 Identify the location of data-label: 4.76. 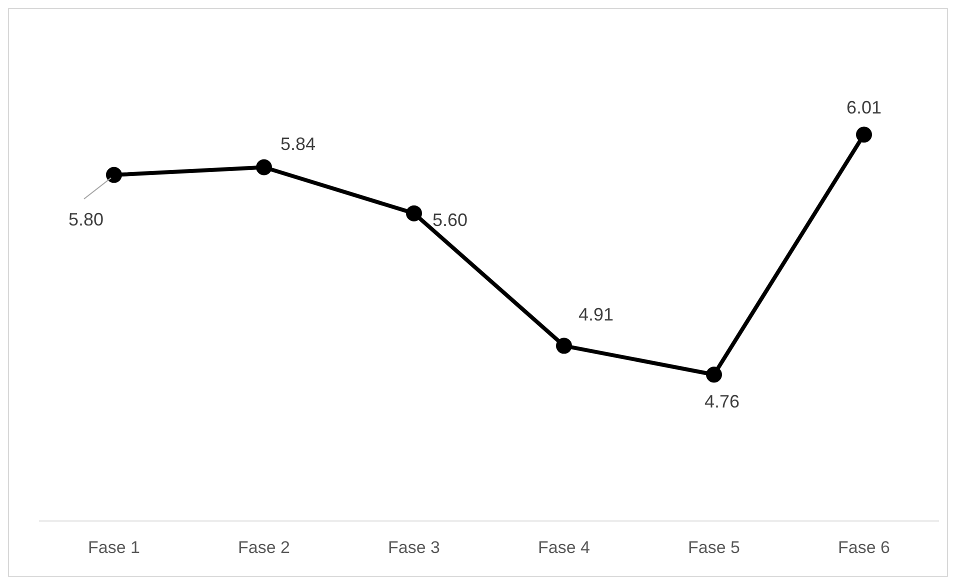
(722, 401).